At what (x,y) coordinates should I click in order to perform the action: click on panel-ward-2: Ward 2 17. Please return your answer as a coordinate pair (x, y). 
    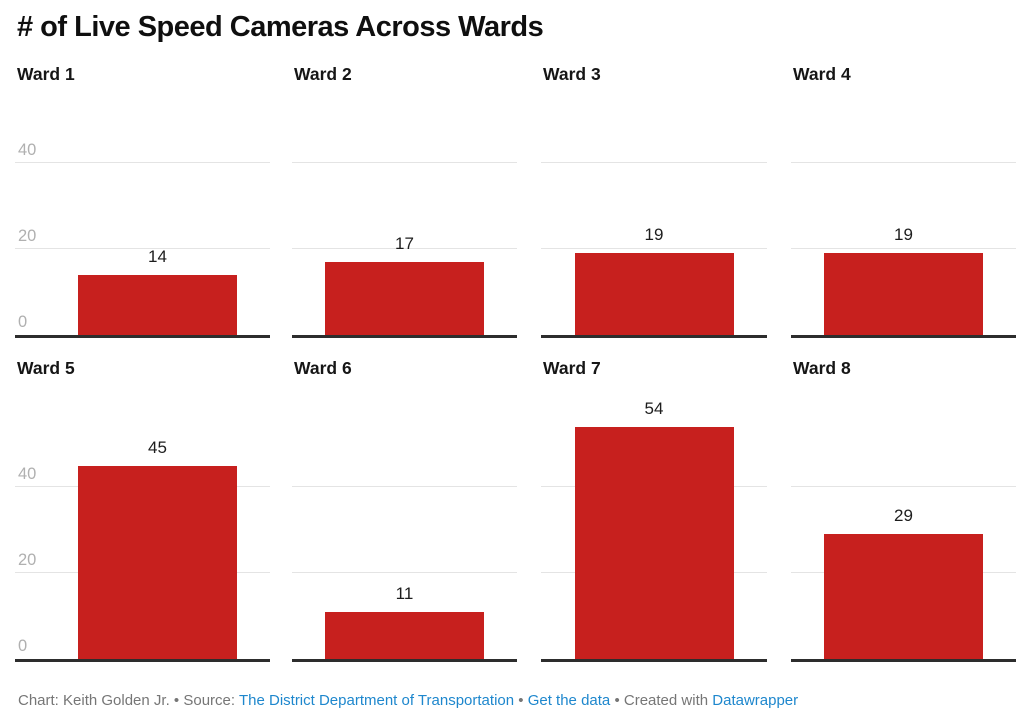
    Looking at the image, I should click on (404, 201).